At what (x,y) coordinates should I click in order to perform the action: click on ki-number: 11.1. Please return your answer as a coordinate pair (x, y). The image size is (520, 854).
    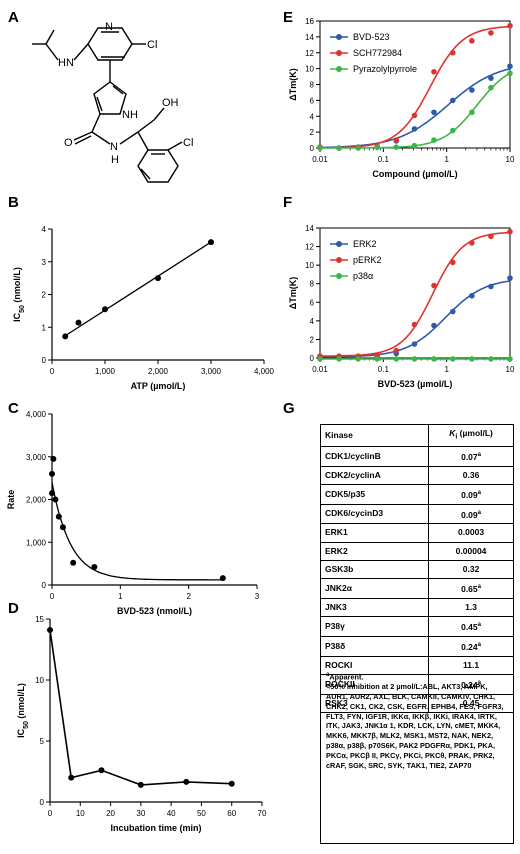
    Looking at the image, I should click on (471, 664).